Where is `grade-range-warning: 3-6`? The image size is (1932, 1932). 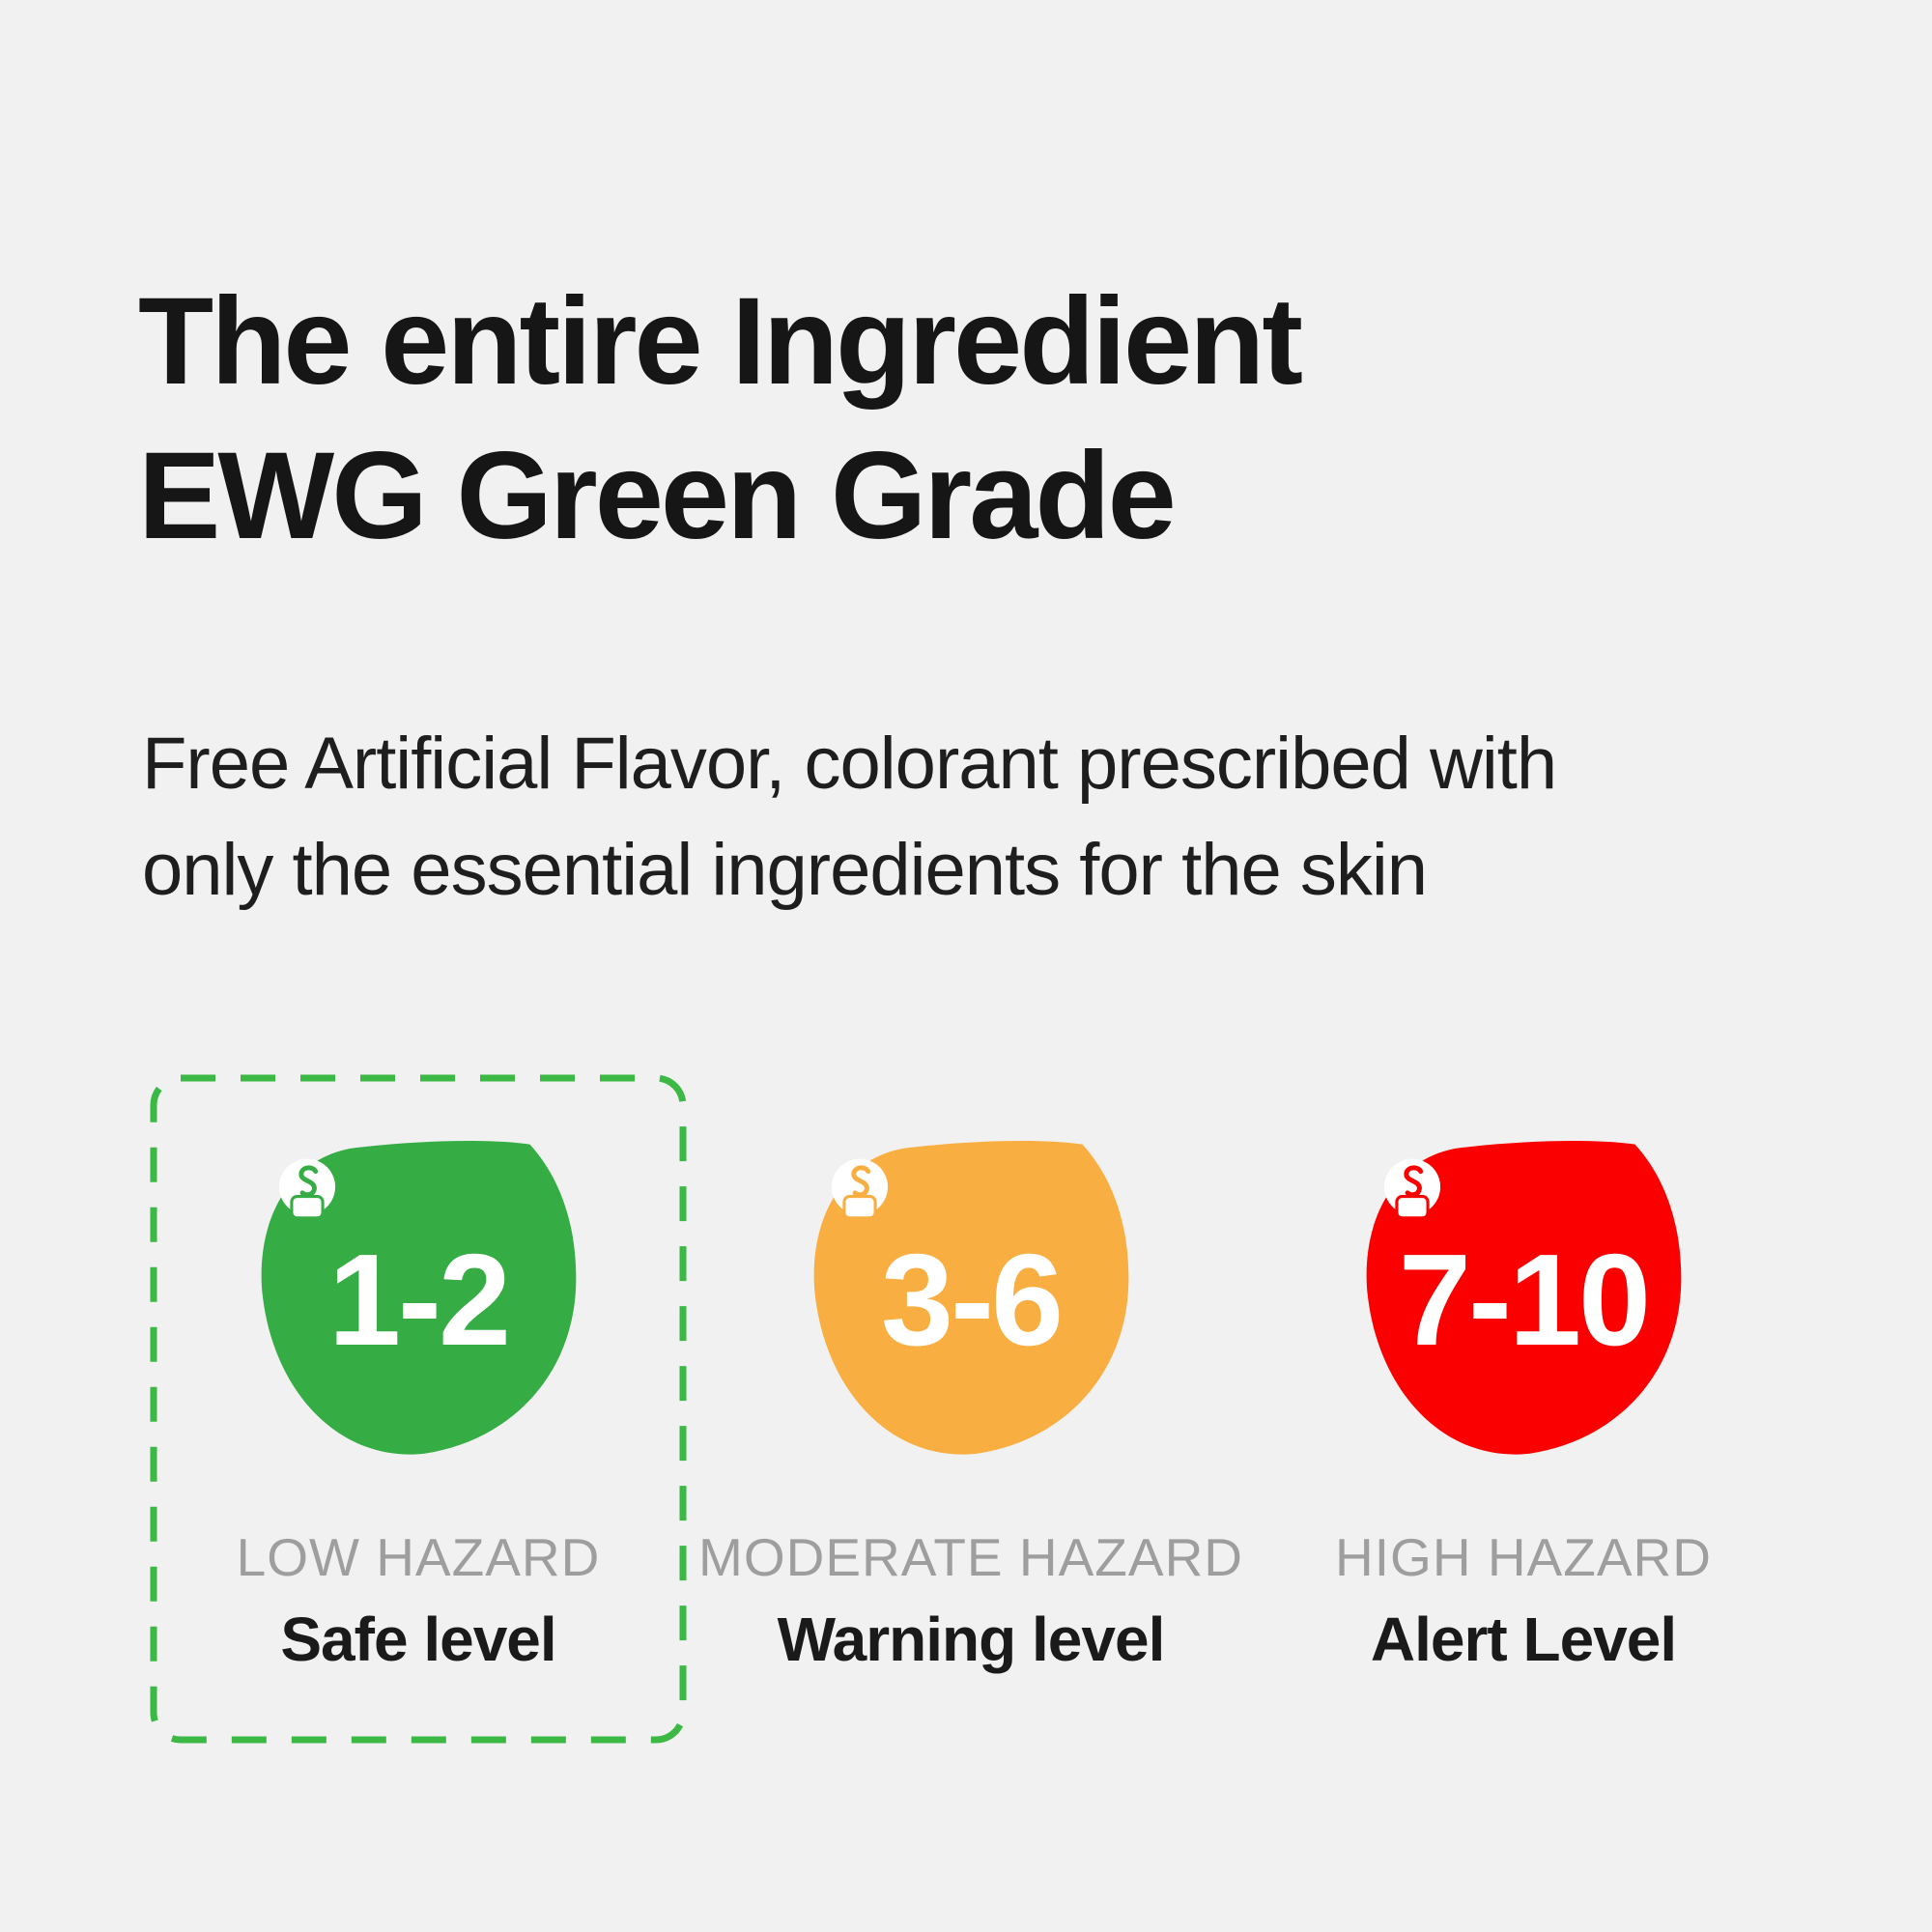
grade-range-warning: 3-6 is located at coordinates (972, 1299).